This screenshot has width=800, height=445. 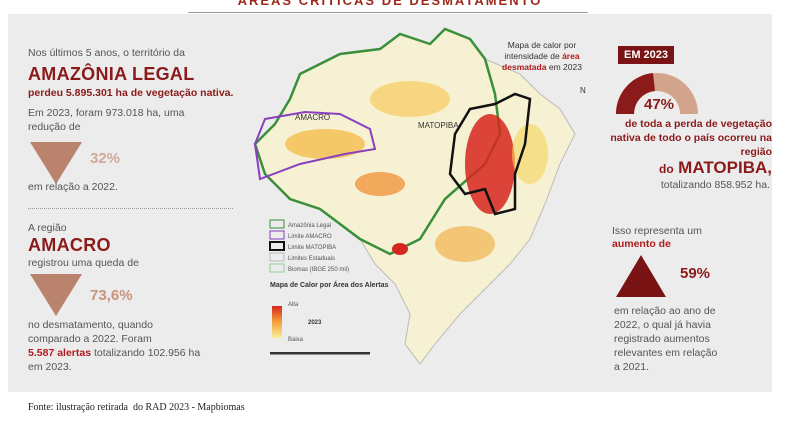 I want to click on amacro-intro: A região, so click(x=47, y=228).